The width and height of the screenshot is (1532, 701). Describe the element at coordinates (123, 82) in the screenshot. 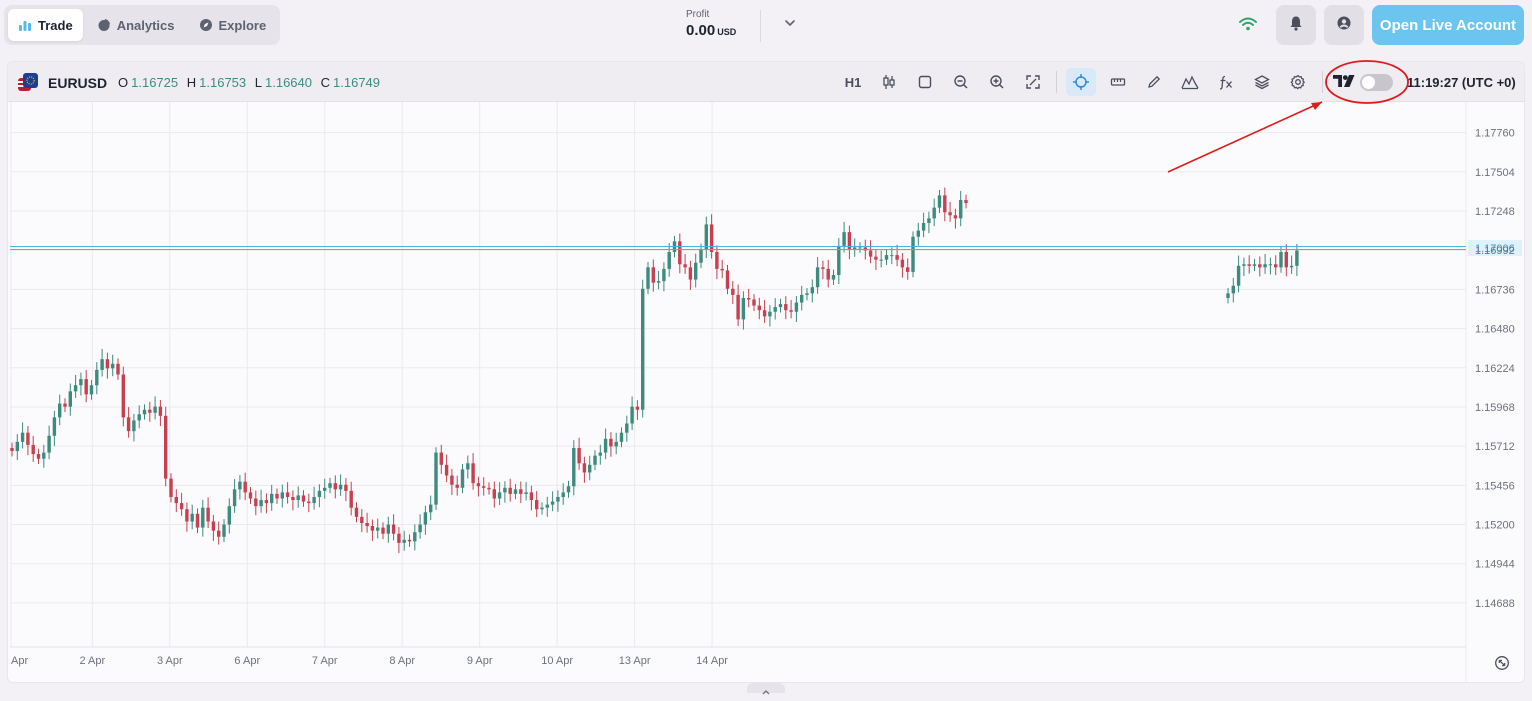

I see `open-label: O` at that location.